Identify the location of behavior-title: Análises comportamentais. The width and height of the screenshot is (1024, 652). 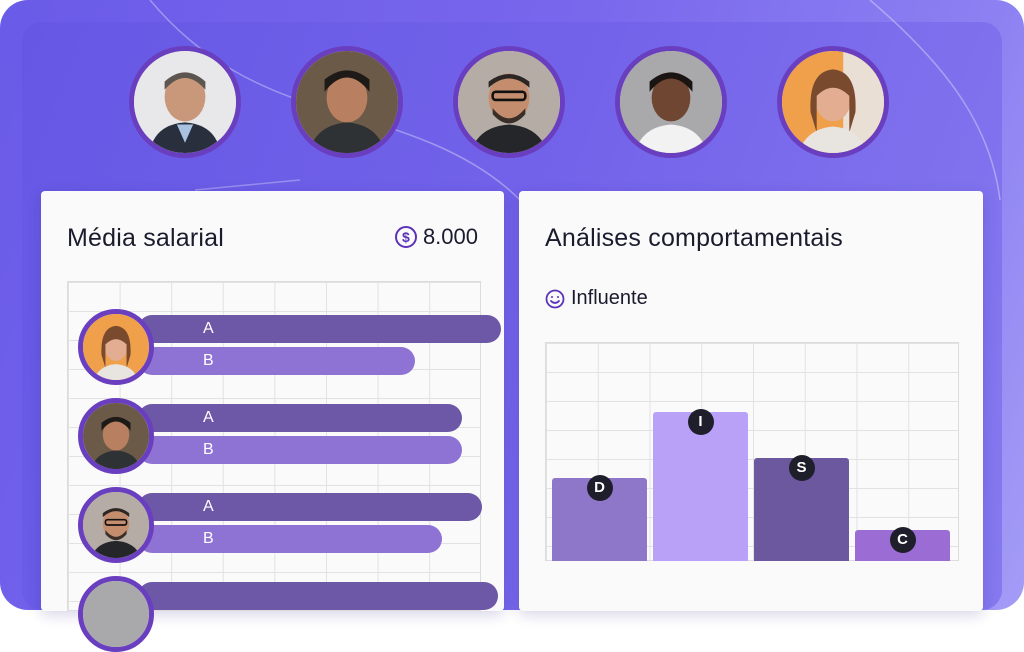
(694, 238).